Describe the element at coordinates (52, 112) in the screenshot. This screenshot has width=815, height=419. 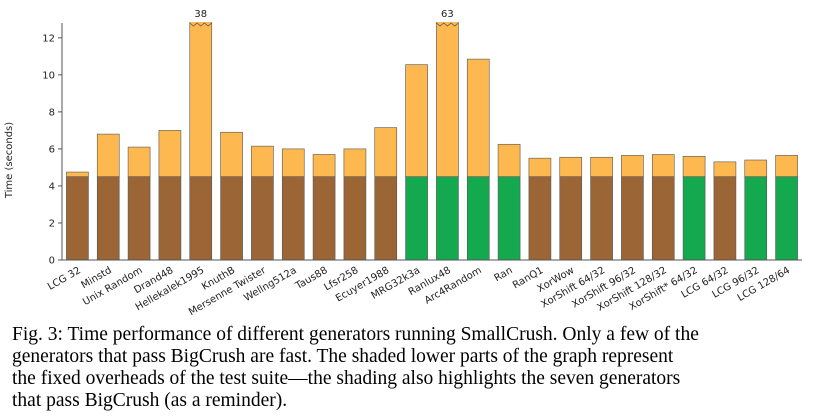
I see `y-tick-label: 8` at that location.